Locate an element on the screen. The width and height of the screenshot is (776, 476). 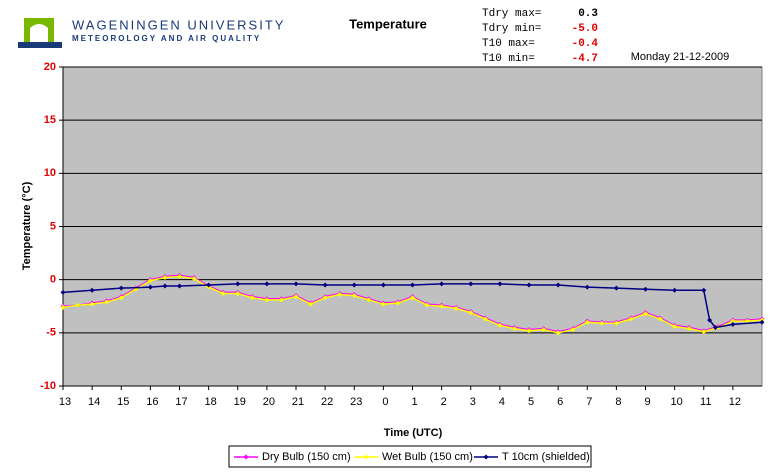
stat-value: 0.3 is located at coordinates (588, 14).